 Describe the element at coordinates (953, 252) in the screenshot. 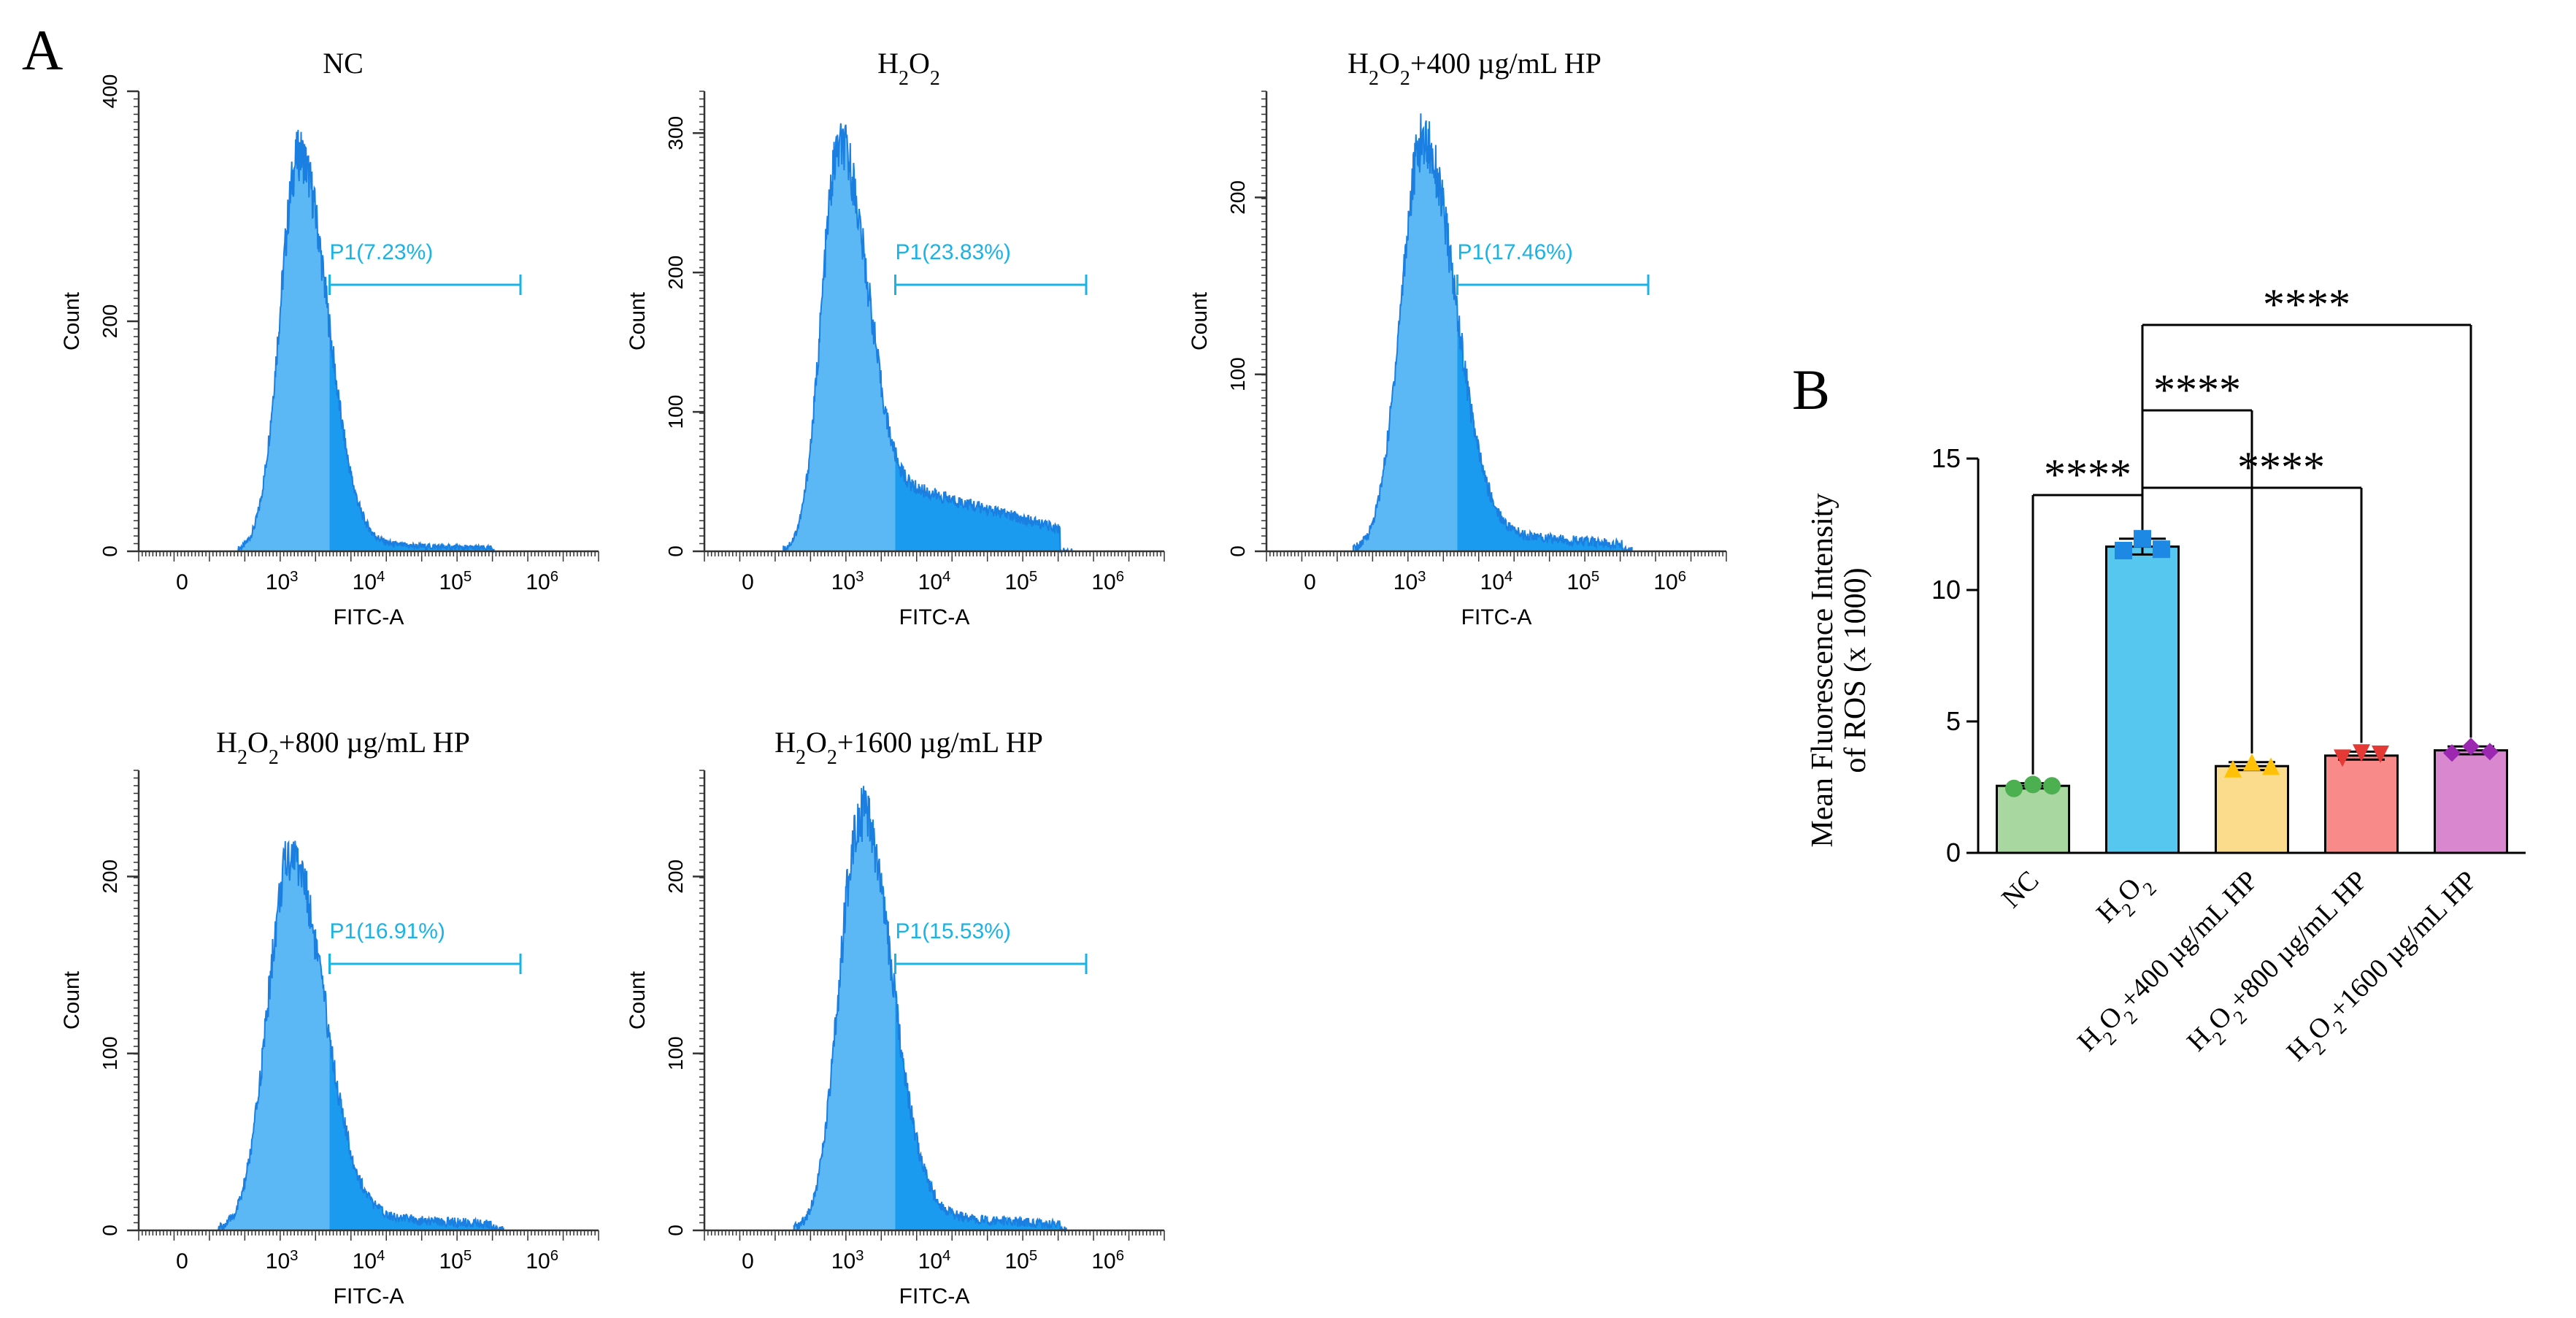

I see `gate-label: P1(23.83%)` at that location.